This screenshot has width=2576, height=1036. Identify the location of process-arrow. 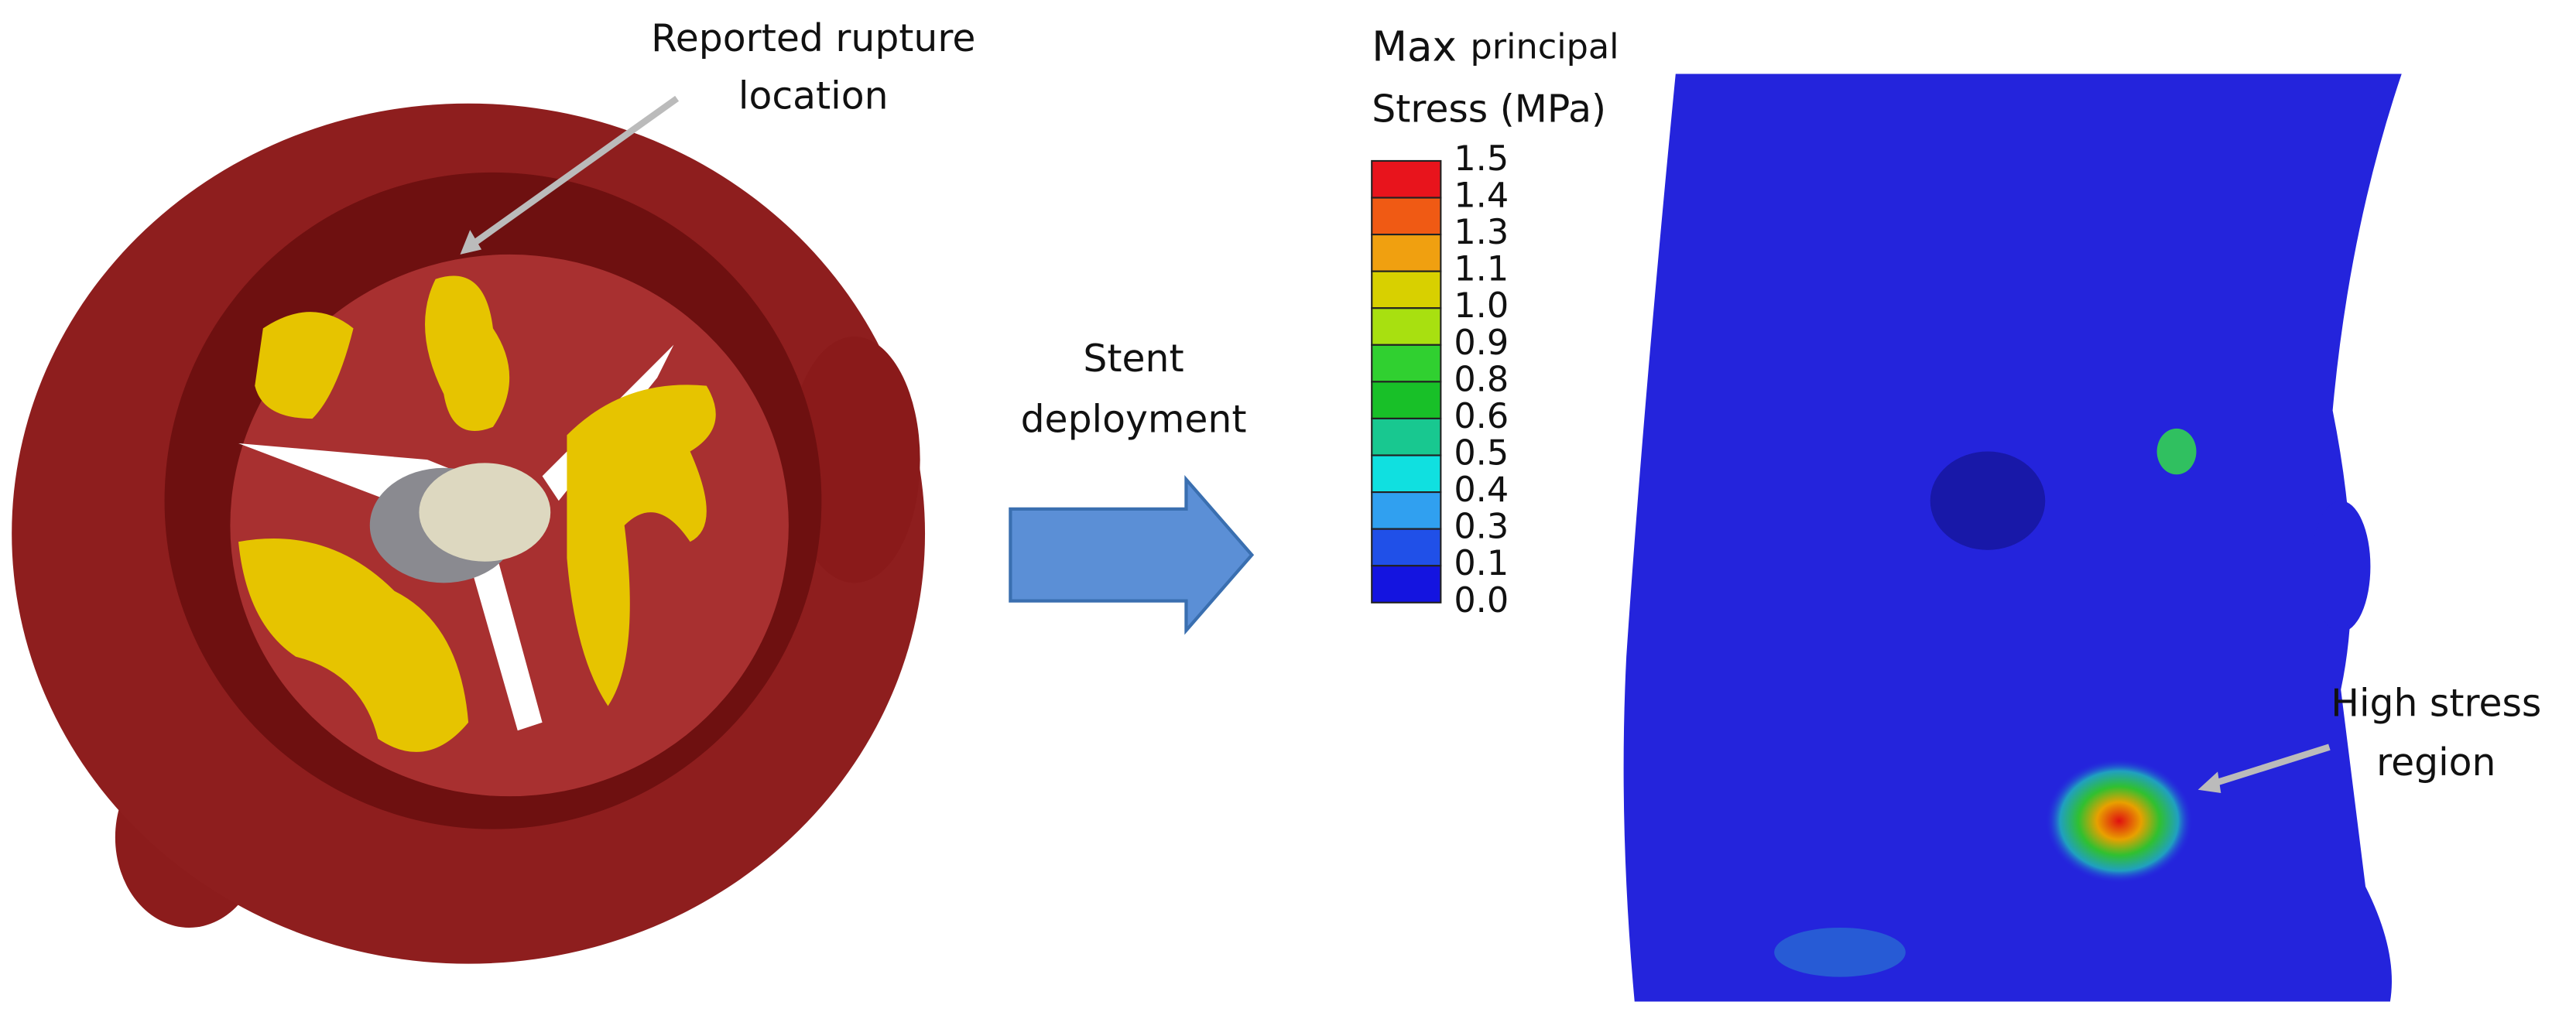
(1132, 554).